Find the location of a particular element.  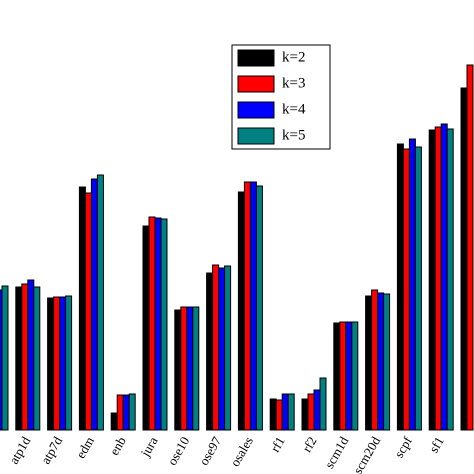

x-tick-label: scpf is located at coordinates (403, 446).